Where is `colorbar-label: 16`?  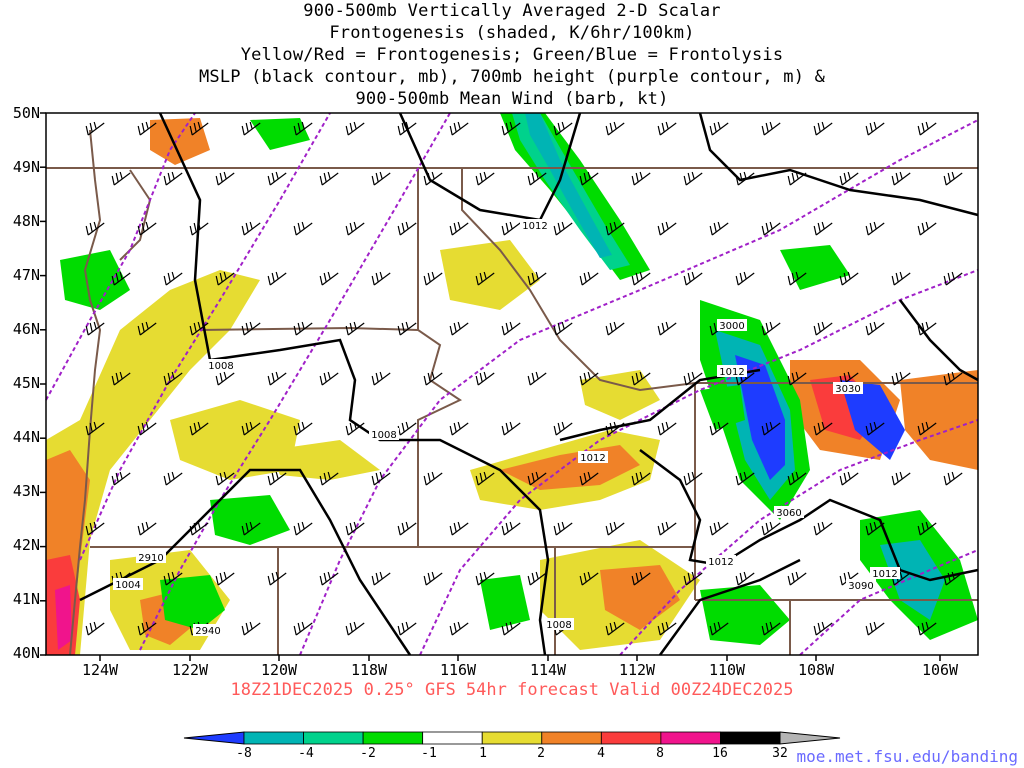 colorbar-label: 16 is located at coordinates (720, 753).